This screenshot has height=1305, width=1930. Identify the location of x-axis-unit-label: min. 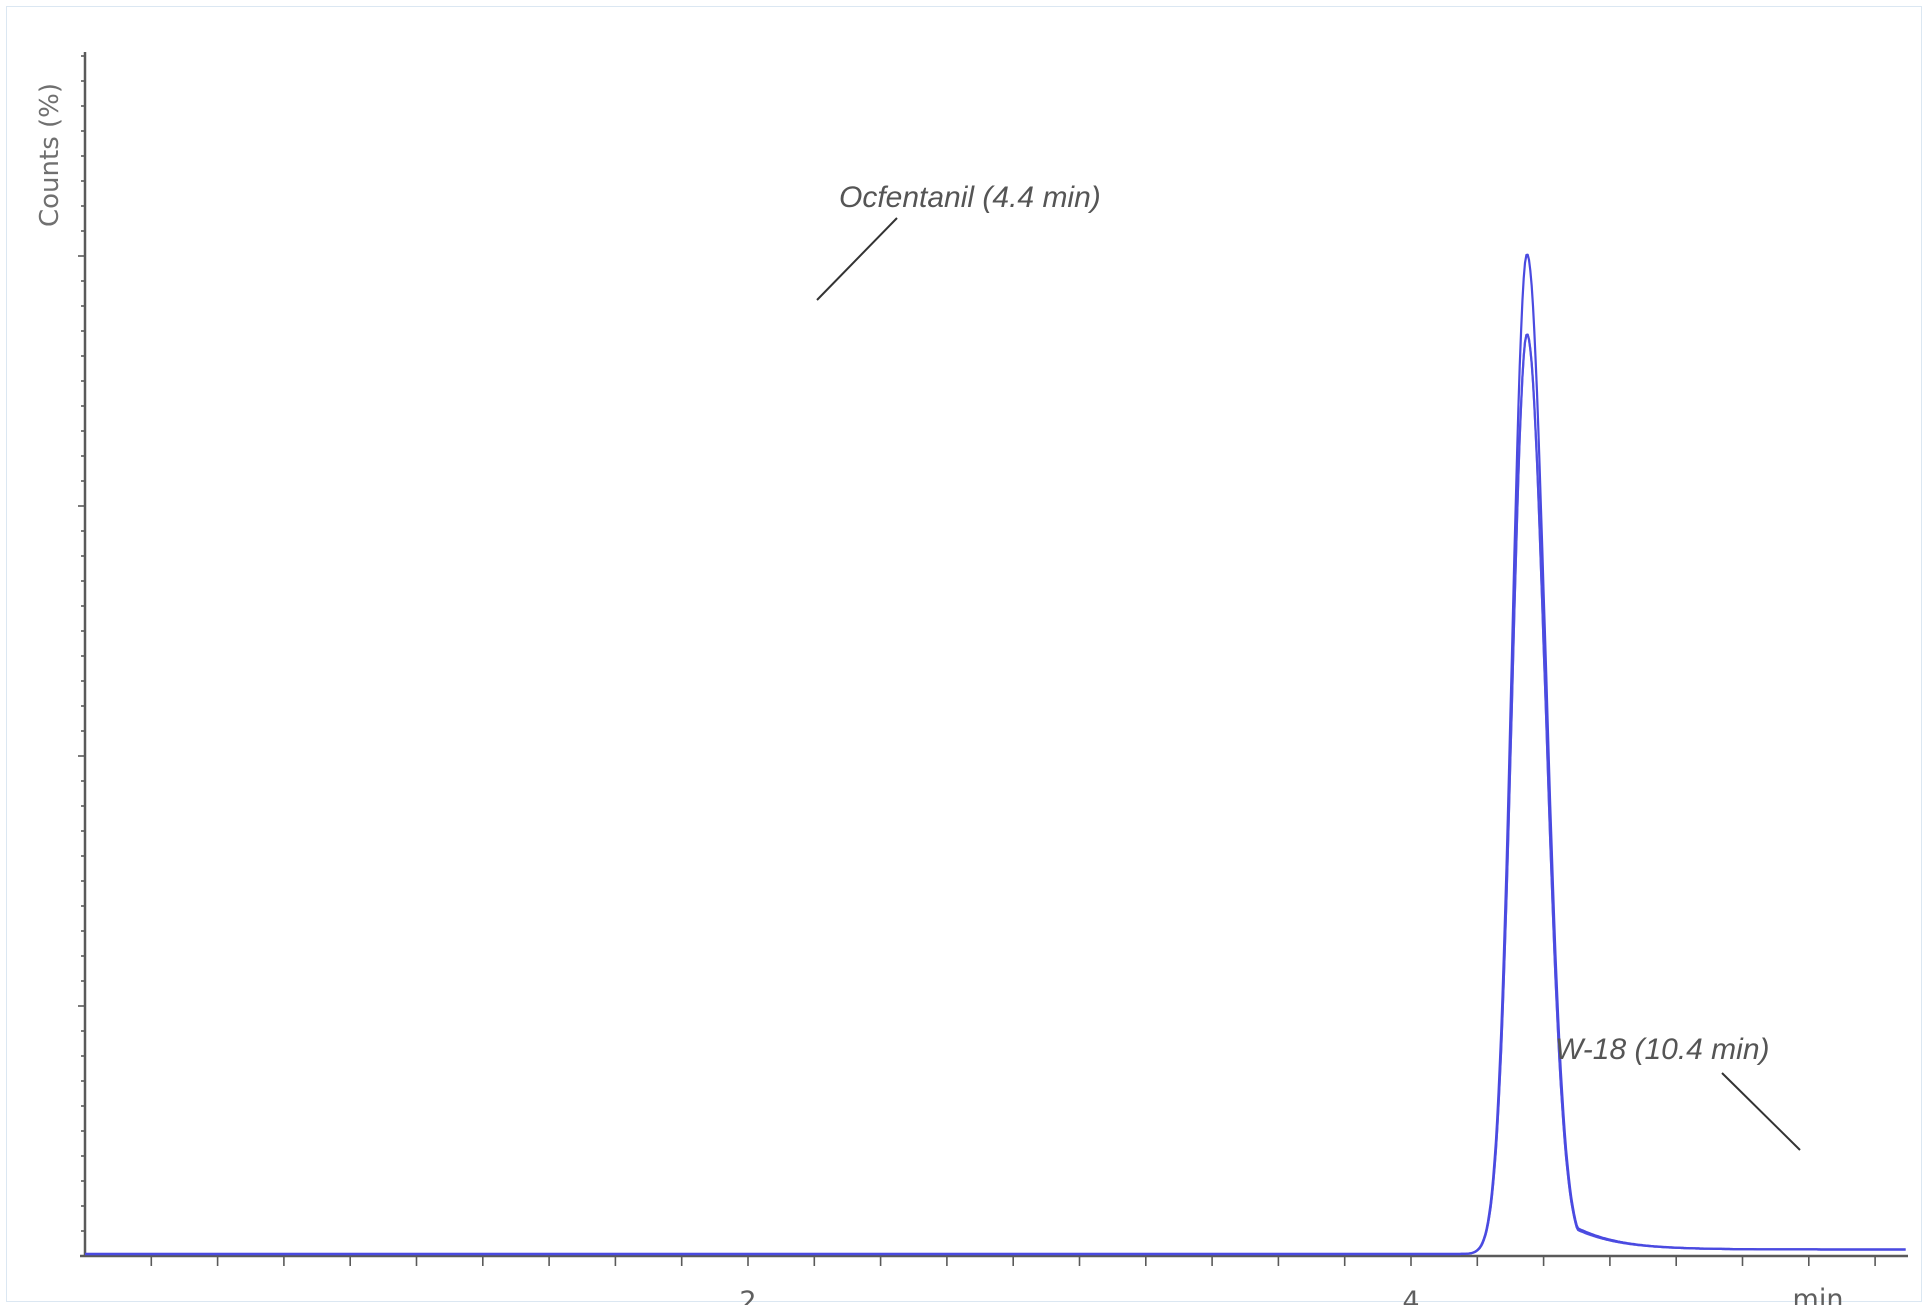
(1818, 1294).